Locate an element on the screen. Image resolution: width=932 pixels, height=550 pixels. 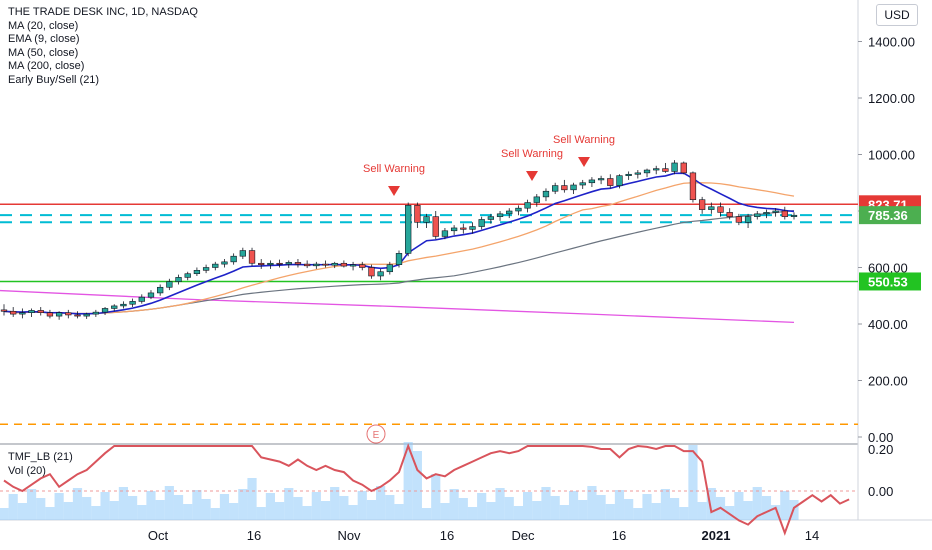
sub-legend: TMF_LB (21) Vol (20) is located at coordinates (40, 464).